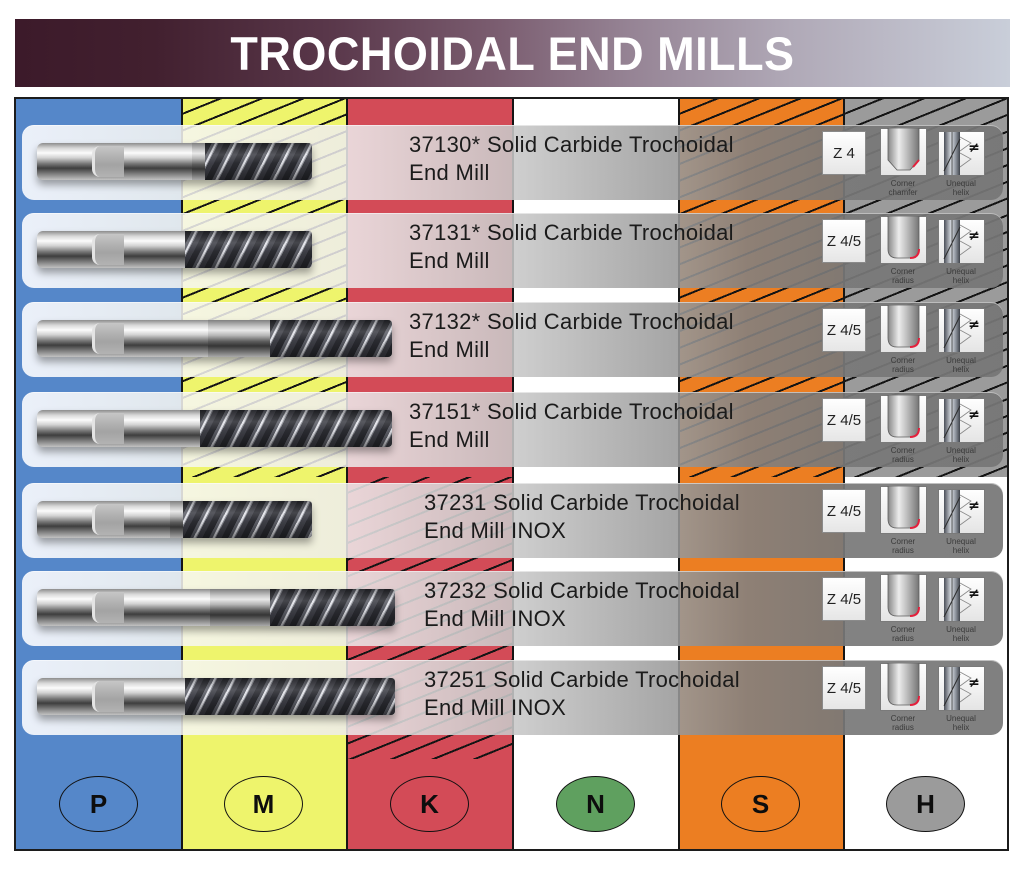 The width and height of the screenshot is (1024, 878). I want to click on material-badge-s: S, so click(760, 804).